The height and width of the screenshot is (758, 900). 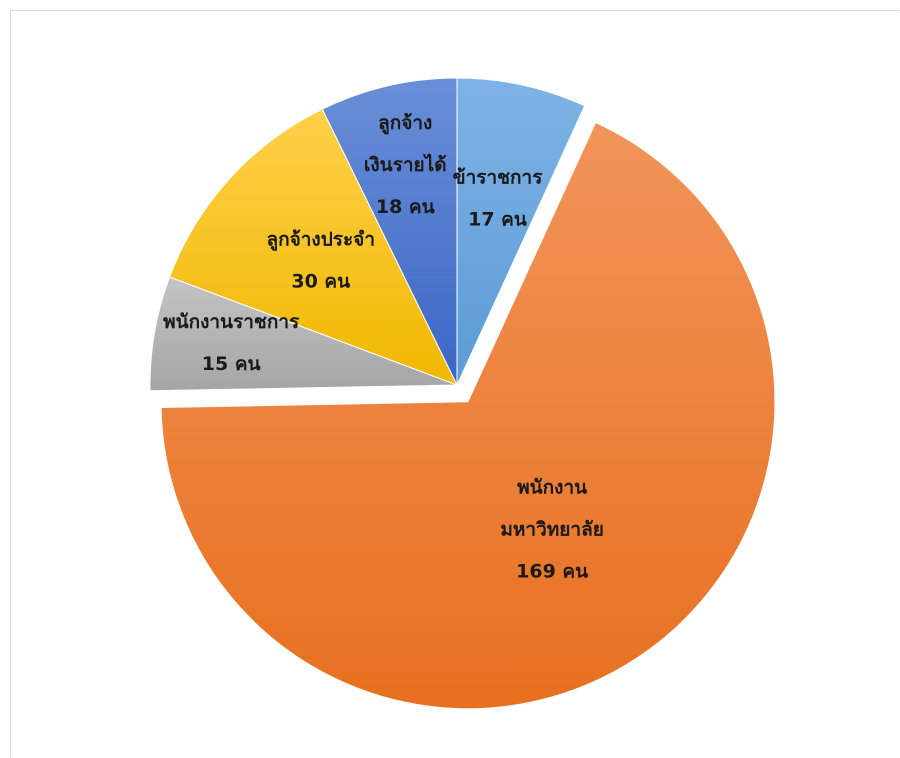 What do you see at coordinates (405, 207) in the screenshot?
I see `slice-label: 18 คน` at bounding box center [405, 207].